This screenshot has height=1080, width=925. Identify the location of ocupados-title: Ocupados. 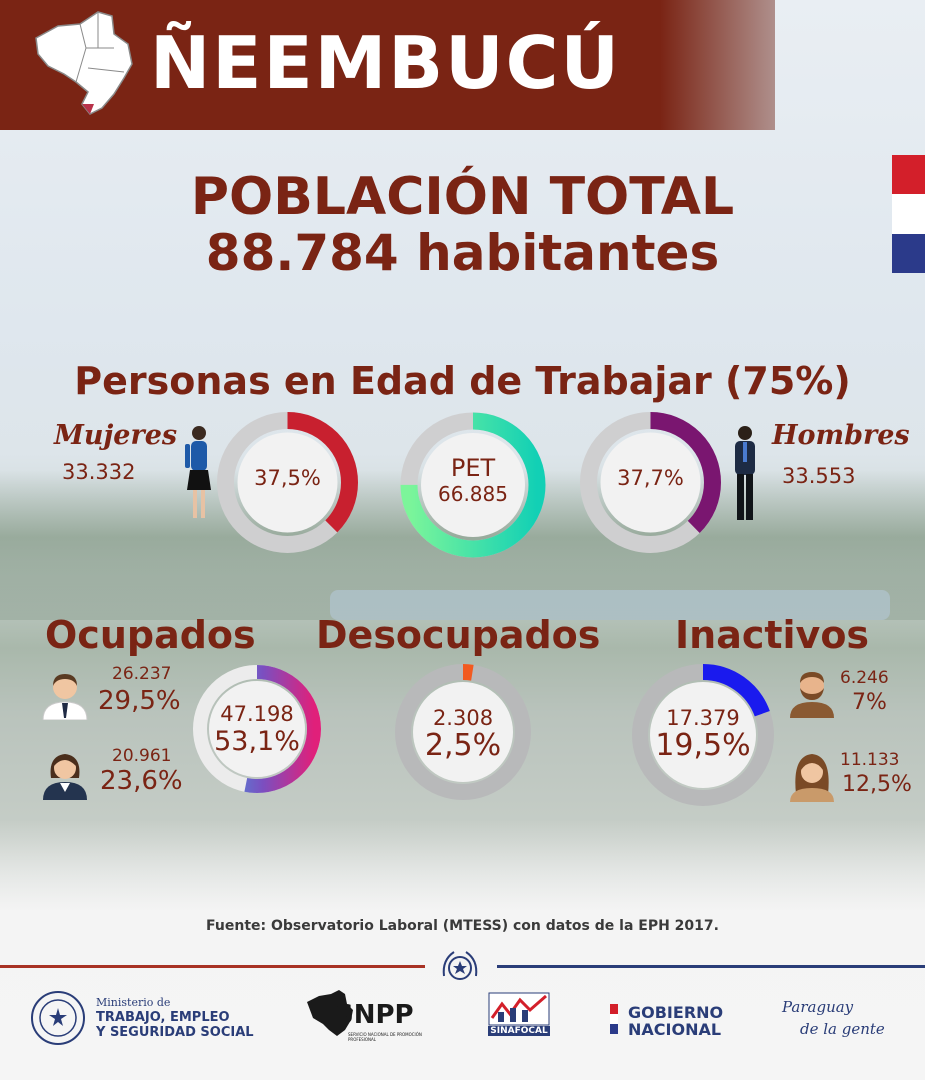
(150, 635).